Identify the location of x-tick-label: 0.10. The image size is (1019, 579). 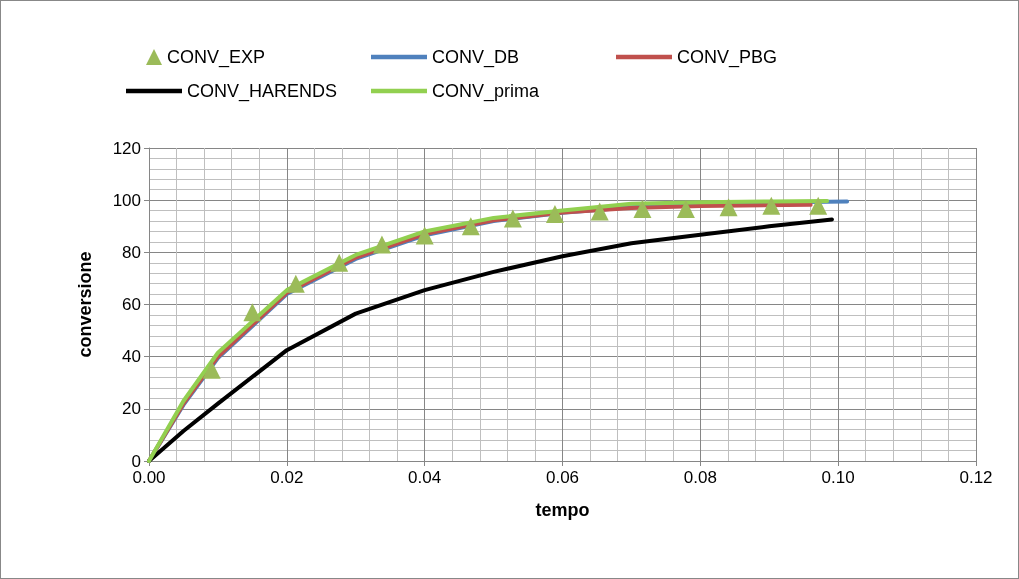
(838, 477).